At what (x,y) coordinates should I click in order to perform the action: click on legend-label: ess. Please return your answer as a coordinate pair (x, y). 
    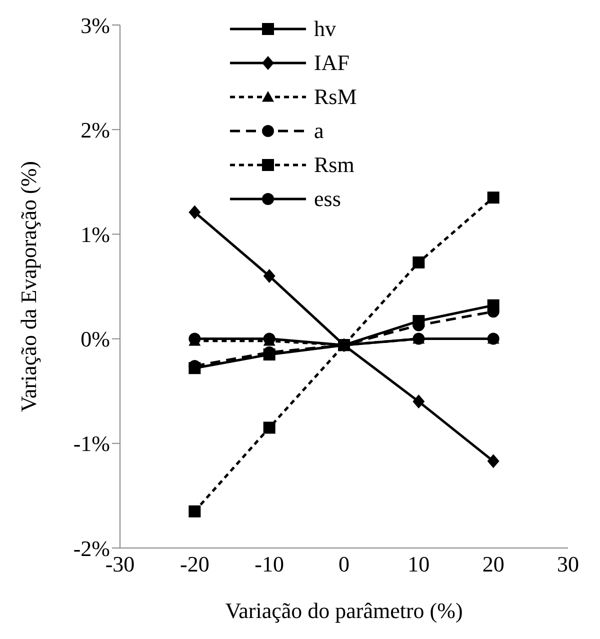
    Looking at the image, I should click on (327, 199).